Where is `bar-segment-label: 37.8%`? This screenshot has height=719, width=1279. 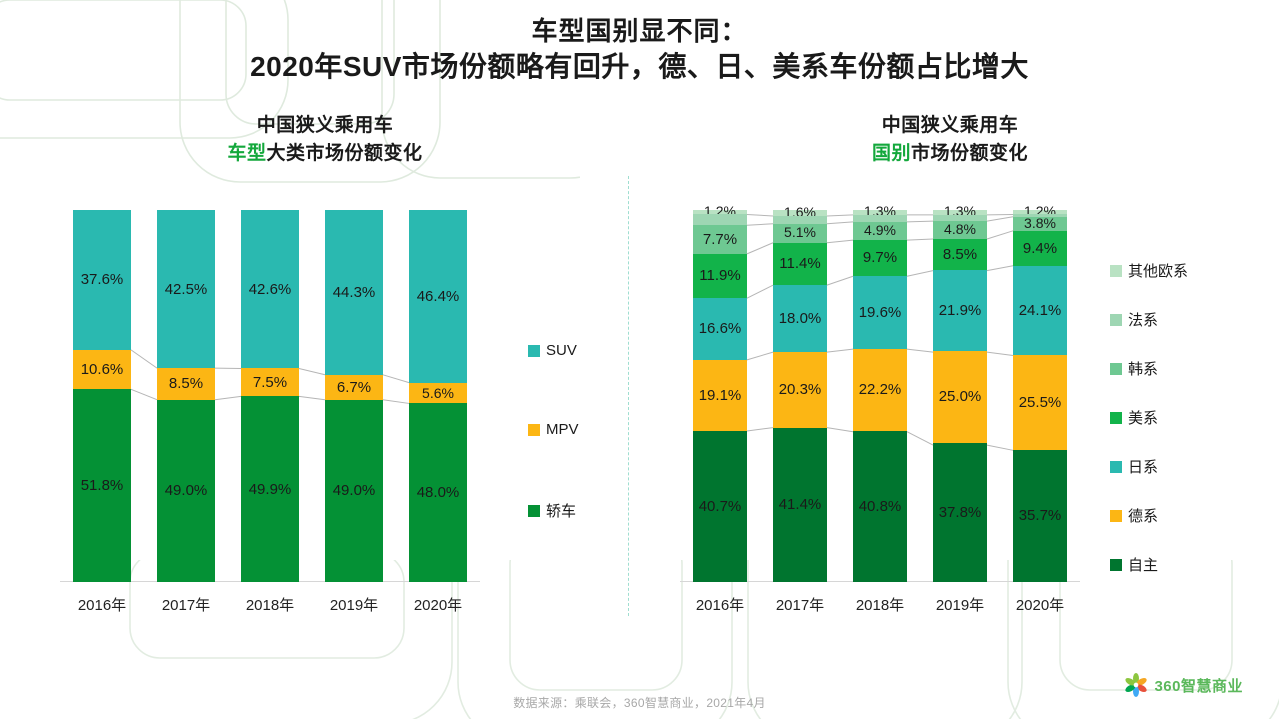
bar-segment-label: 37.8% is located at coordinates (960, 512).